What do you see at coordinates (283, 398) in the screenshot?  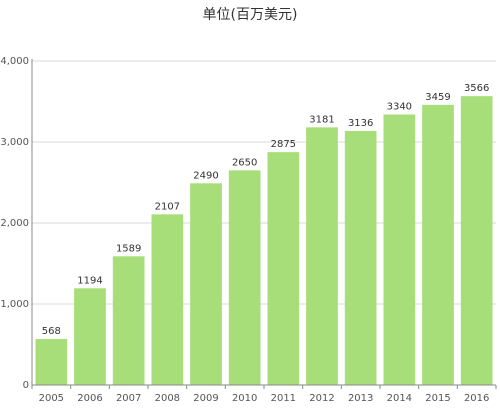 I see `x-tick-label: 2011` at bounding box center [283, 398].